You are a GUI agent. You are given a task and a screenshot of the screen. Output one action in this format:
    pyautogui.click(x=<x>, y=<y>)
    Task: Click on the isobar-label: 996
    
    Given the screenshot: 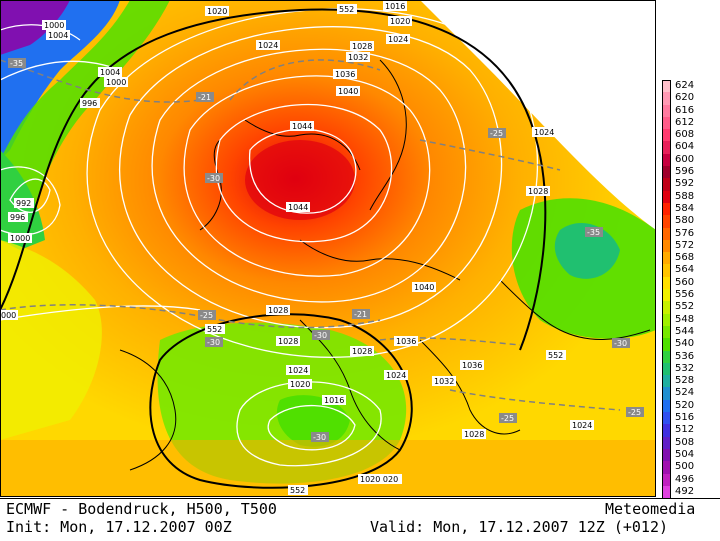 What is the action you would take?
    pyautogui.click(x=18, y=217)
    